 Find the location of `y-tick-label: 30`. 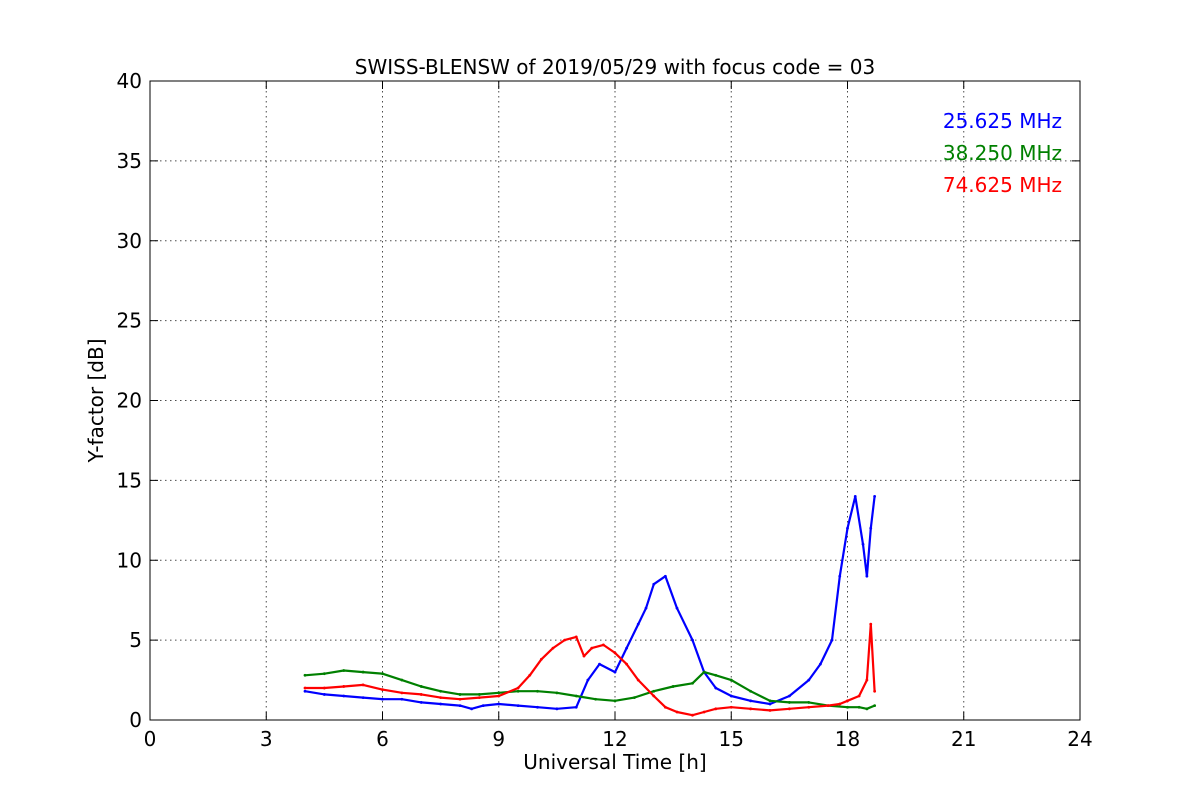

y-tick-label: 30 is located at coordinates (129, 241).